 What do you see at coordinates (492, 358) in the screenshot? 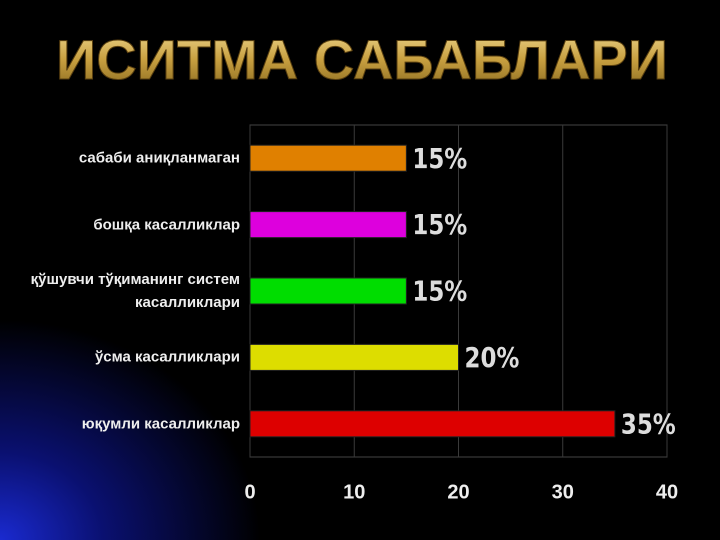
I see `value-label: 20%` at bounding box center [492, 358].